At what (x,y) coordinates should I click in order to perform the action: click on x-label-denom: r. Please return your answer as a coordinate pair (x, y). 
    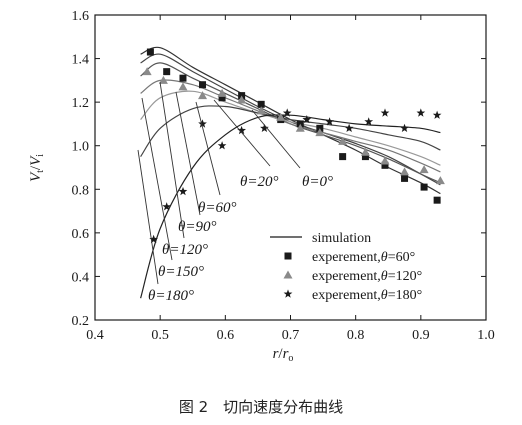
    Looking at the image, I should click on (286, 354).